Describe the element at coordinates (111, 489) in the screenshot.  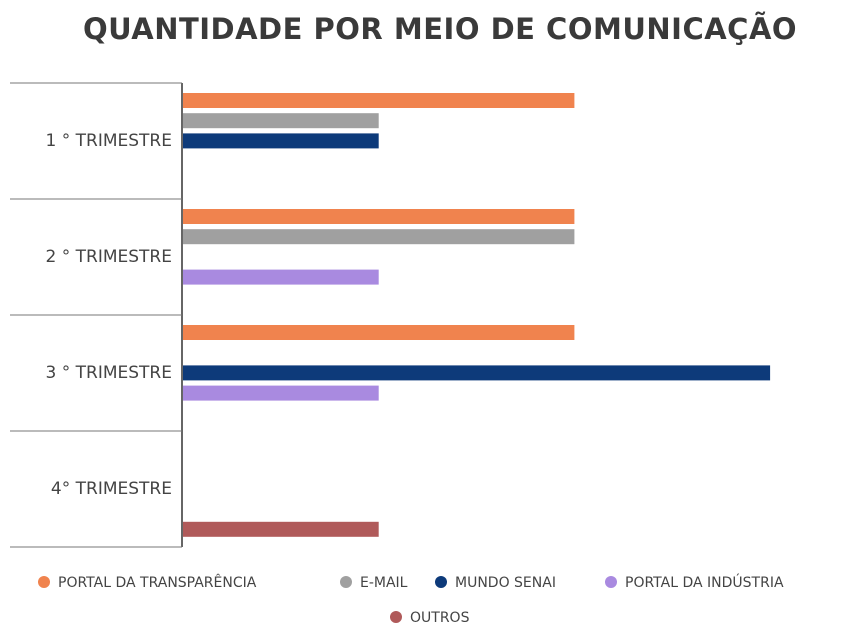
I see `y-tick-label: 4° TRIMESTRE` at that location.